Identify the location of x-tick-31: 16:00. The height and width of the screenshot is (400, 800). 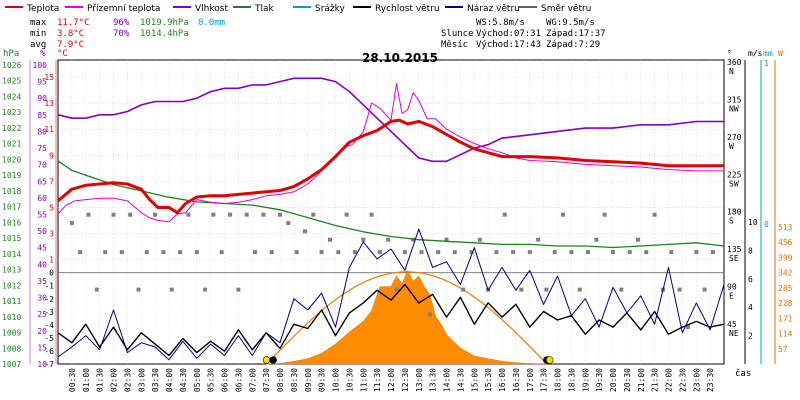
(502, 380).